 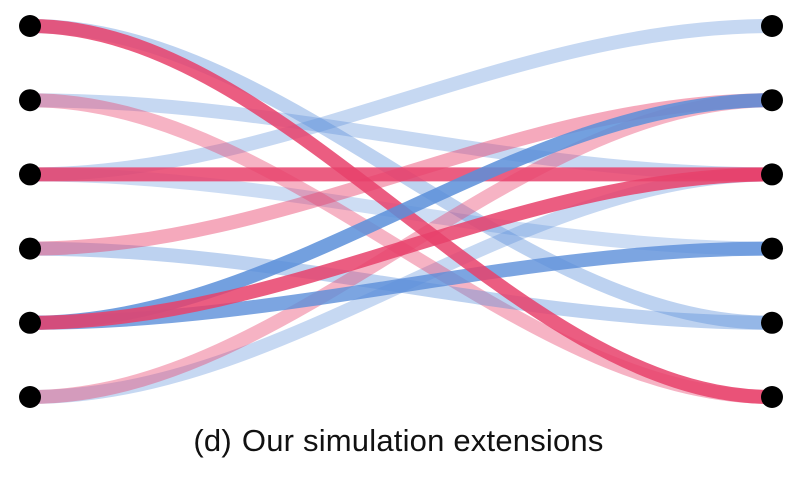 I want to click on caption-text: Our simulation extensions, so click(x=422, y=440).